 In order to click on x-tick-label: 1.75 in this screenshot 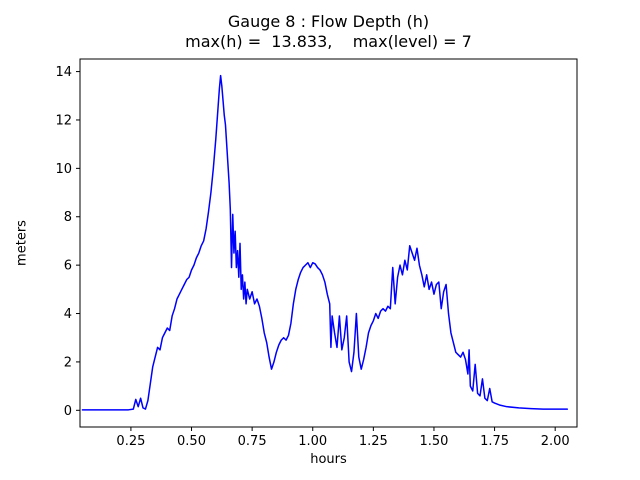, I will do `click(494, 441)`.